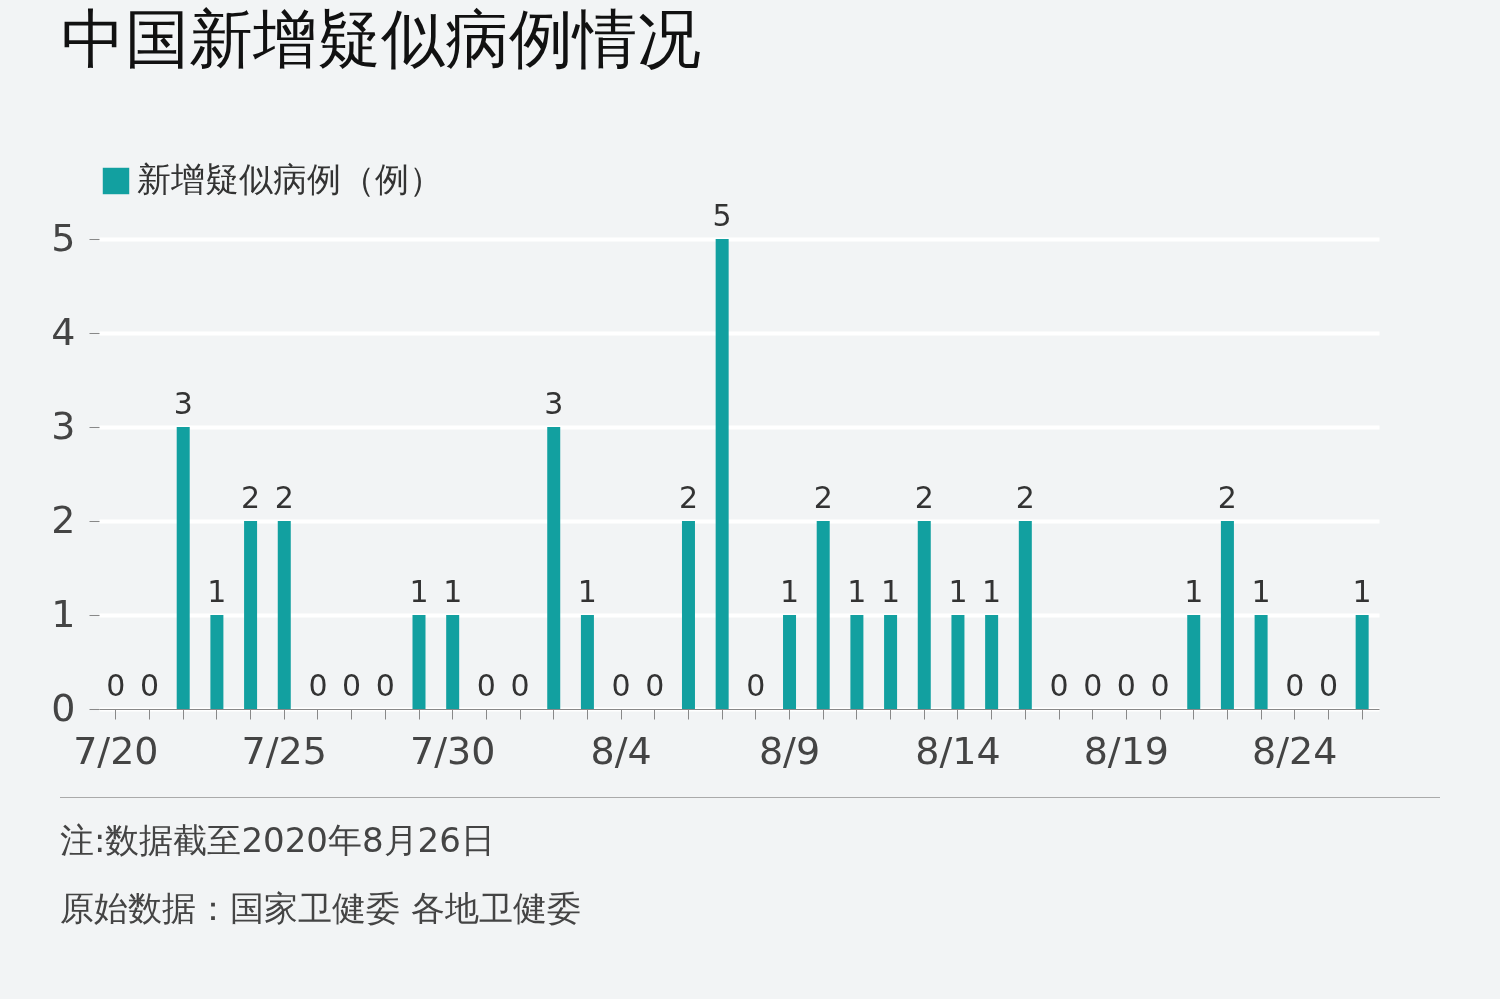  Describe the element at coordinates (722, 215) in the screenshot. I see `data-label: 5` at that location.